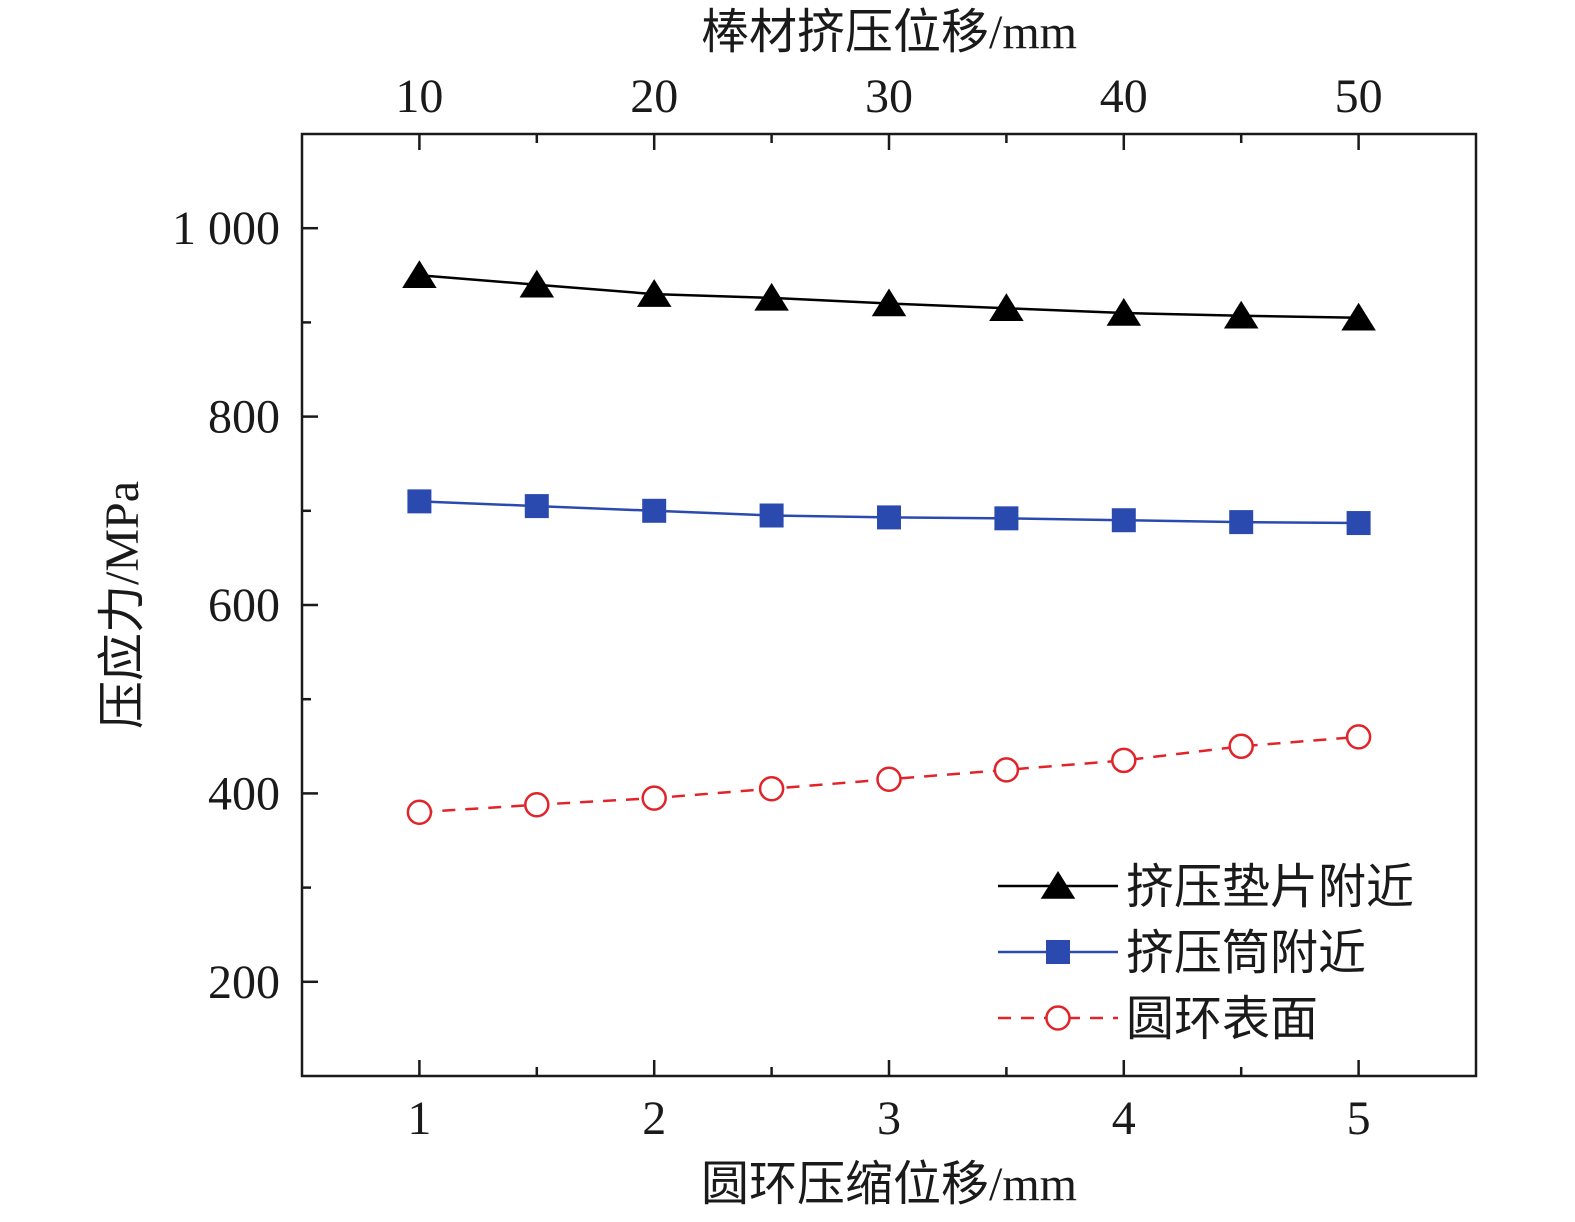  I want to click on top-x-tick-label: 50, so click(1359, 96).